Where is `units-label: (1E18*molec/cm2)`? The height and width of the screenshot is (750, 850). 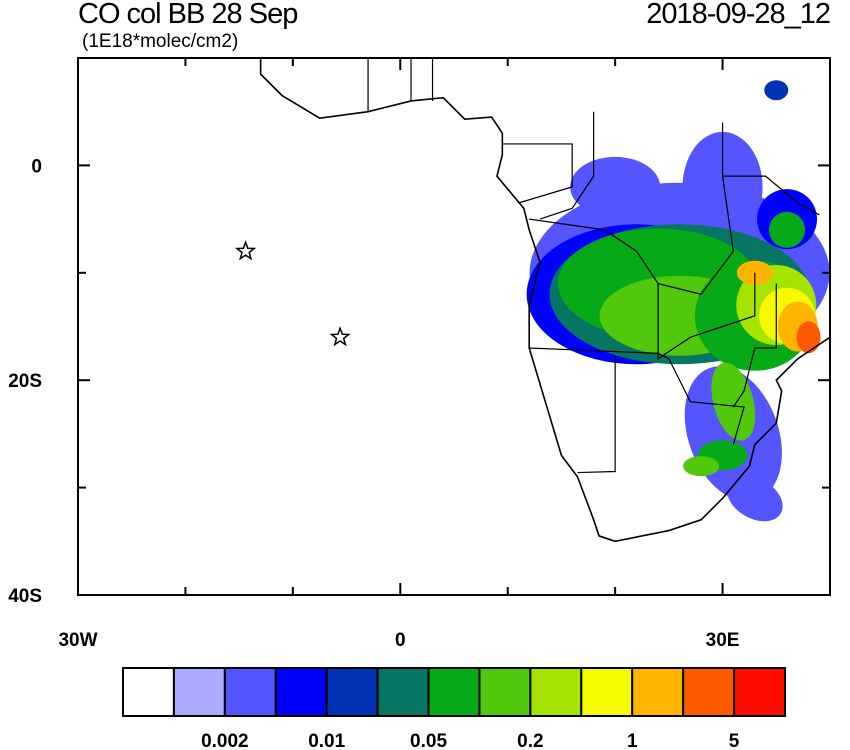 units-label: (1E18*molec/cm2) is located at coordinates (160, 41).